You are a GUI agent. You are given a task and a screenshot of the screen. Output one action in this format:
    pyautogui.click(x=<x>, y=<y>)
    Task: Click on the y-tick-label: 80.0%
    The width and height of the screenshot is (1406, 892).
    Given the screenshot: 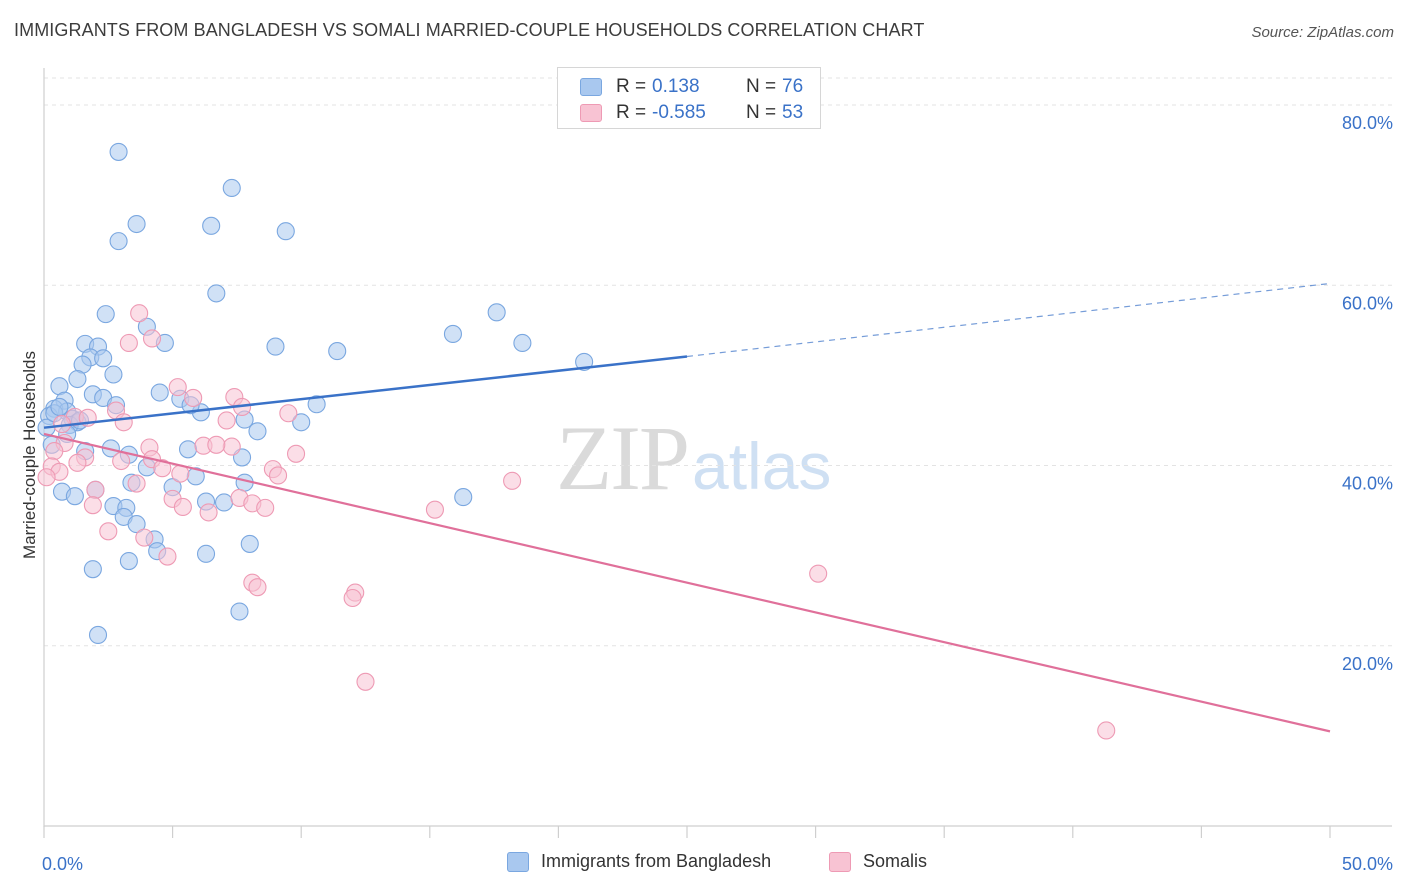 What is the action you would take?
    pyautogui.click(x=1367, y=123)
    